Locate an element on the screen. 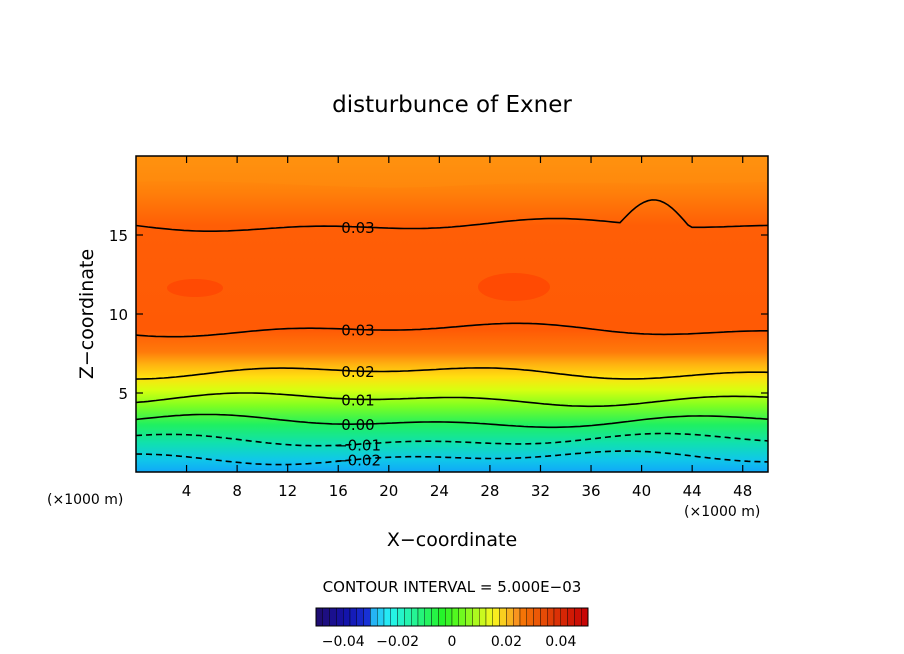 This screenshot has height=654, width=904. y-tick-label-5: 5 is located at coordinates (123, 394).